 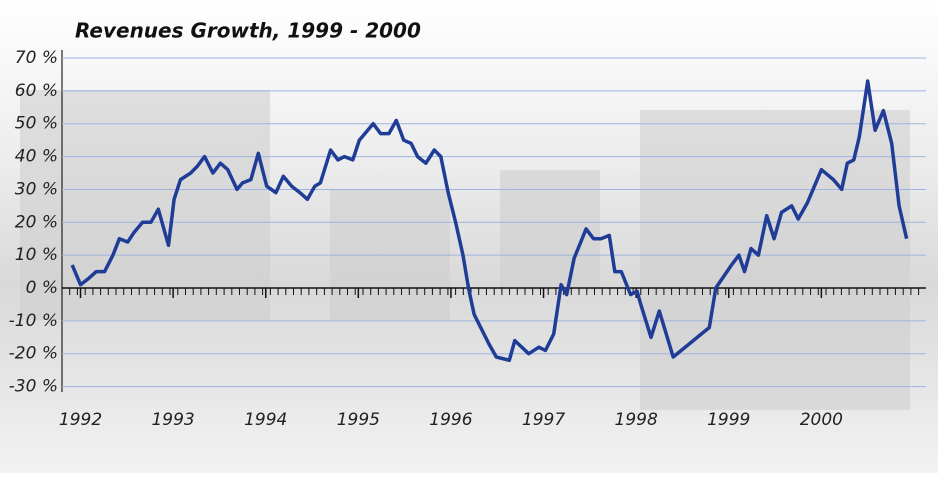 What do you see at coordinates (358, 420) in the screenshot?
I see `x-tick-label: 1995` at bounding box center [358, 420].